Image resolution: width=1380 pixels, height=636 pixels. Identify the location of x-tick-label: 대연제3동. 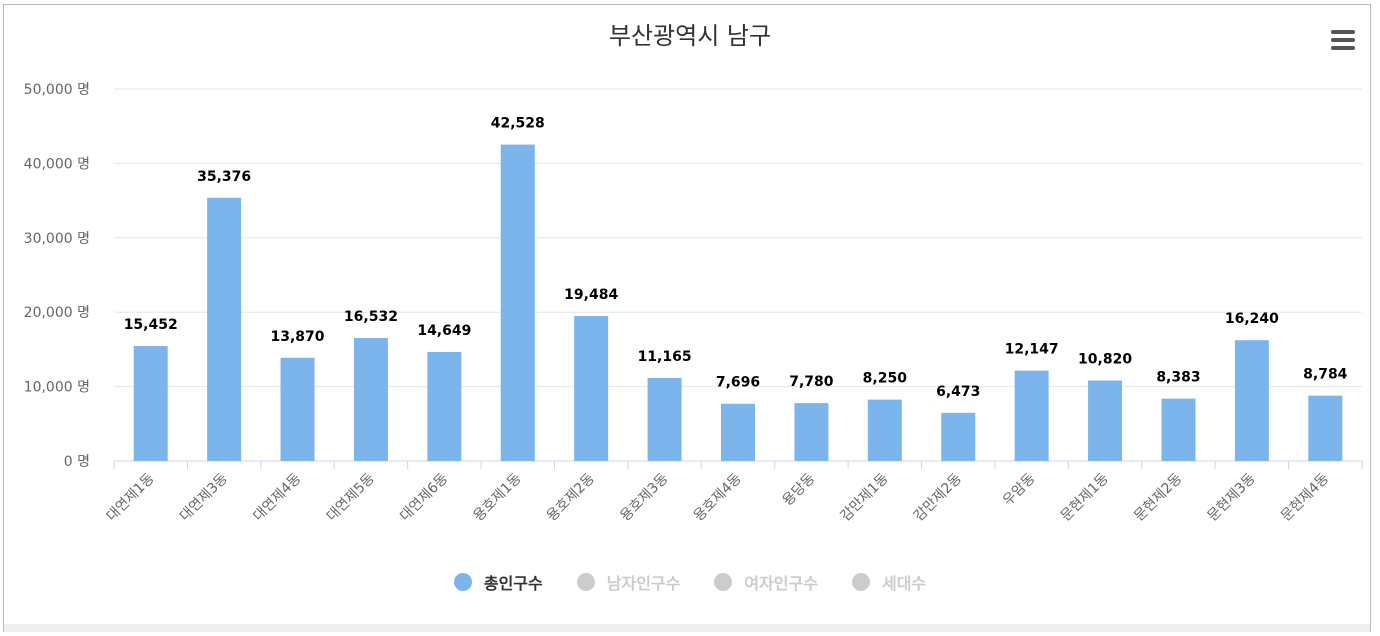
(204, 497).